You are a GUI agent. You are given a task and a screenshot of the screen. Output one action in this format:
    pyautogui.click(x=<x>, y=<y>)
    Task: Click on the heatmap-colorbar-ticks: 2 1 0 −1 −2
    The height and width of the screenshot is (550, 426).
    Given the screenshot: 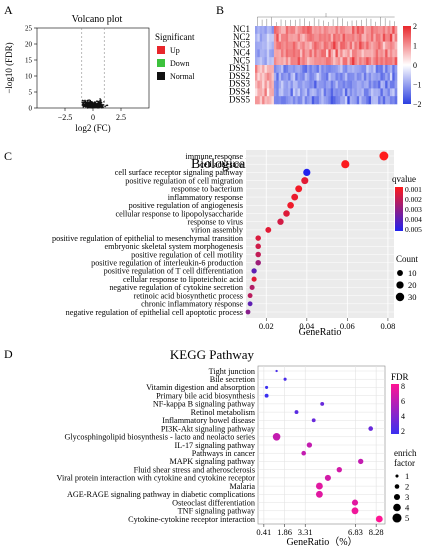 What is the action you would take?
    pyautogui.click(x=417, y=65)
    